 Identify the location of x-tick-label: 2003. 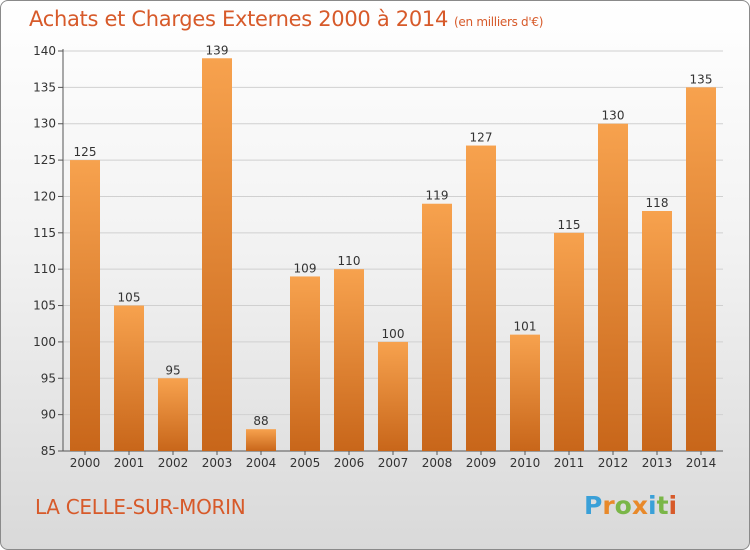
(217, 463).